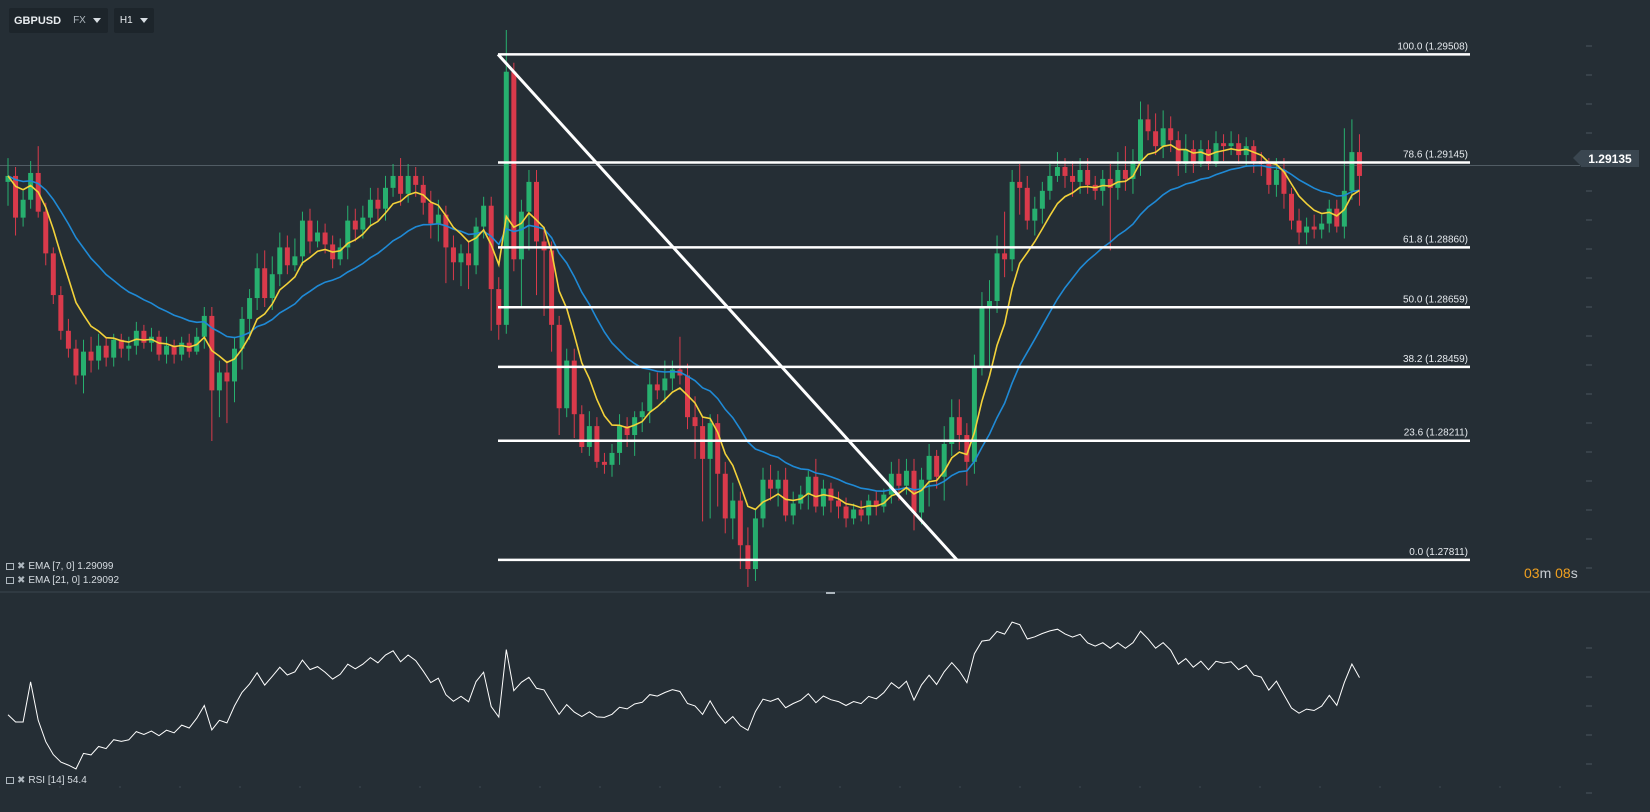  What do you see at coordinates (1432, 46) in the screenshot?
I see `fib-level-label: 100.0 (1.29508)` at bounding box center [1432, 46].